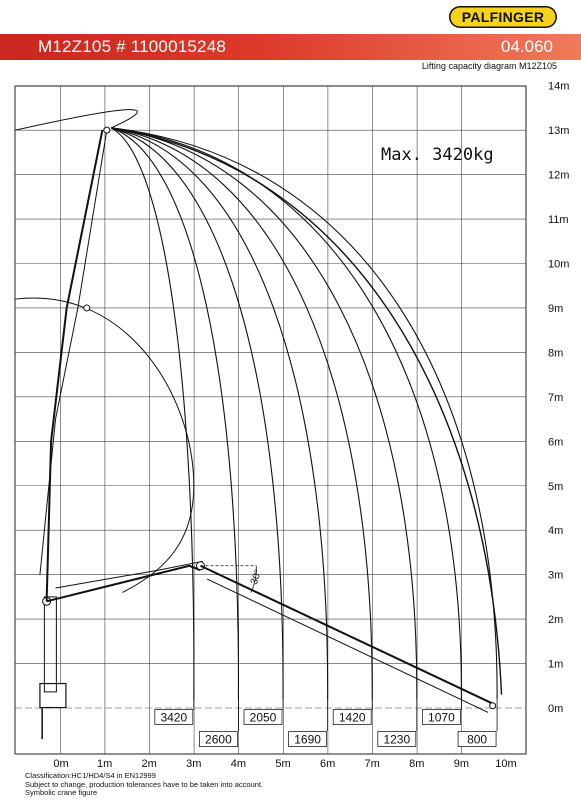 Image resolution: width=581 pixels, height=800 pixels. I want to click on extension-boom, so click(347, 634).